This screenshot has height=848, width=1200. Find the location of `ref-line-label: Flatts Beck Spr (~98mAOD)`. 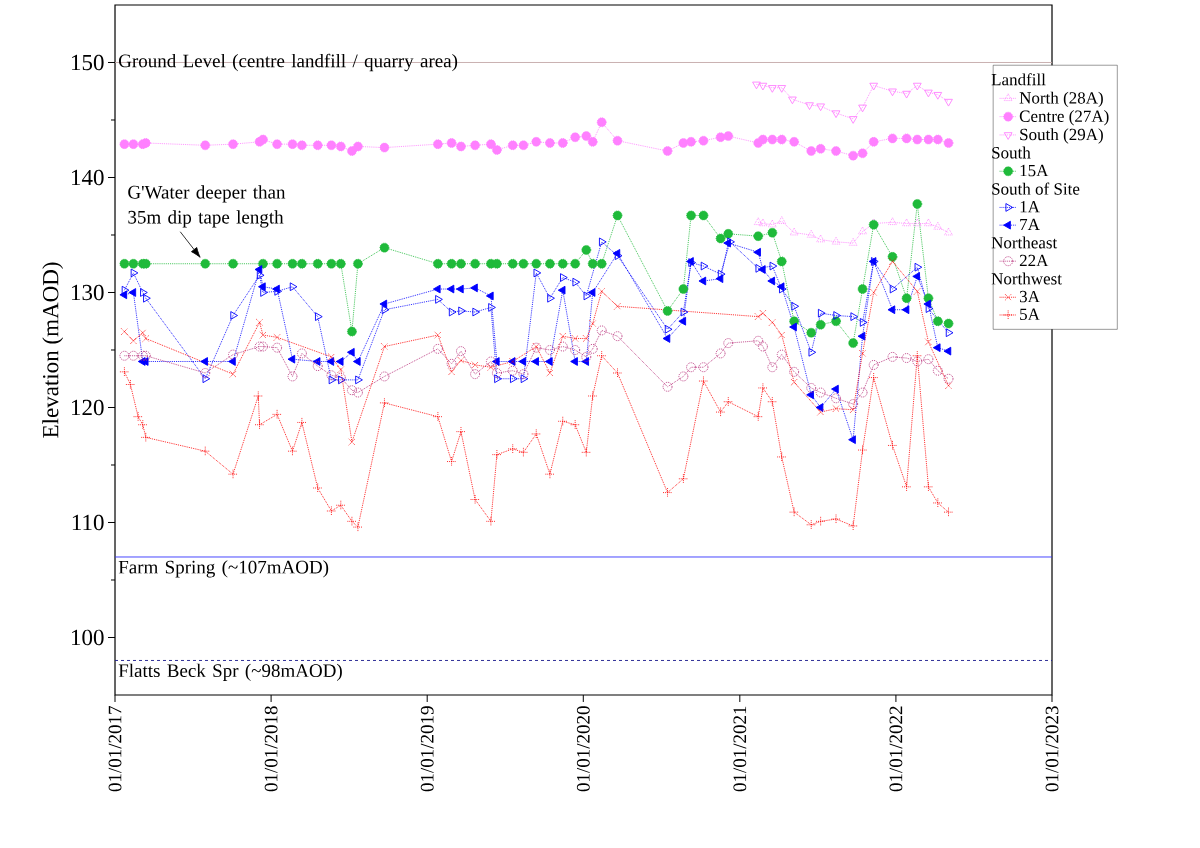

ref-line-label: Flatts Beck Spr (~98mAOD) is located at coordinates (230, 672).